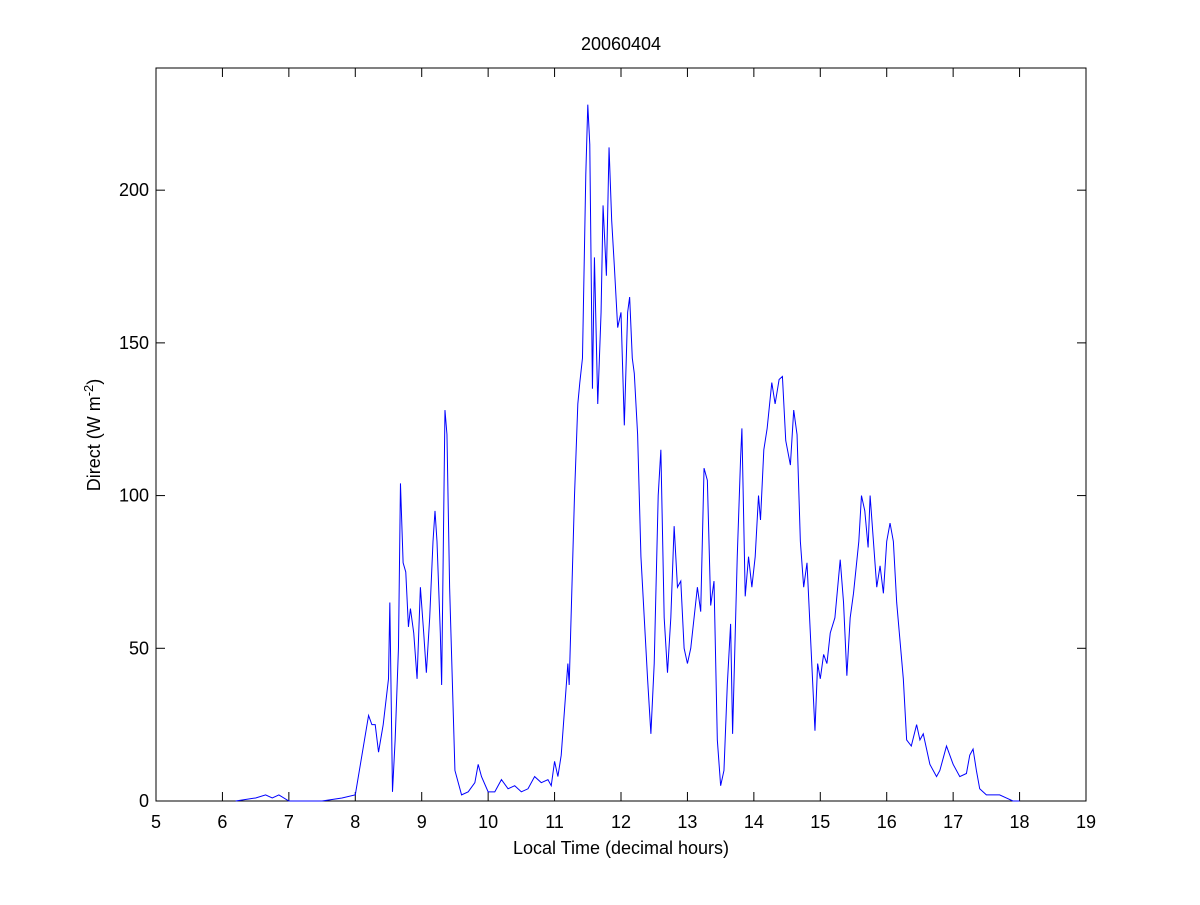 This screenshot has height=905, width=1200. Describe the element at coordinates (355, 822) in the screenshot. I see `x-tick-label: 8` at that location.